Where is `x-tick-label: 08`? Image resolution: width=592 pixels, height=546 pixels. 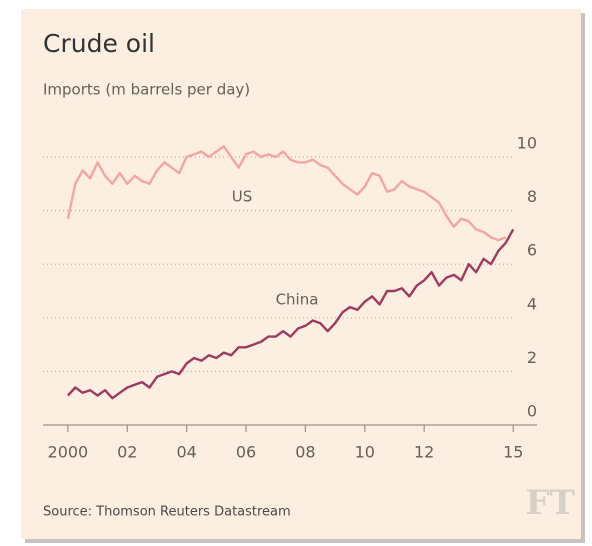
x-tick-label: 08 is located at coordinates (305, 452).